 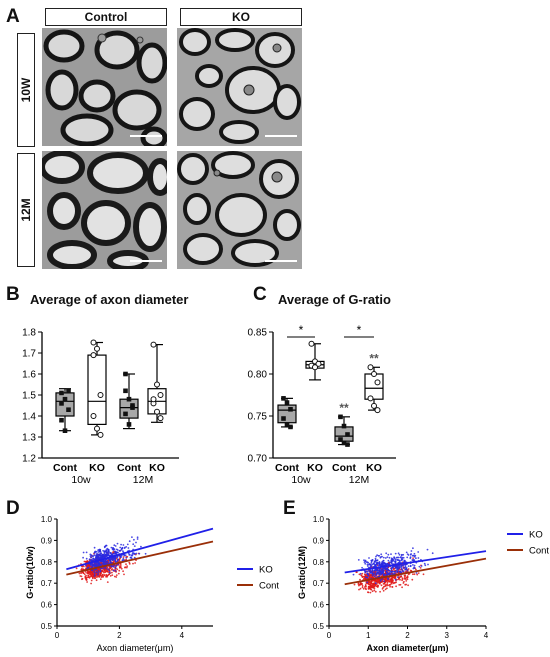 What do you see at coordinates (47, 540) in the screenshot?
I see `y-tick-label: 0.9` at bounding box center [47, 540].